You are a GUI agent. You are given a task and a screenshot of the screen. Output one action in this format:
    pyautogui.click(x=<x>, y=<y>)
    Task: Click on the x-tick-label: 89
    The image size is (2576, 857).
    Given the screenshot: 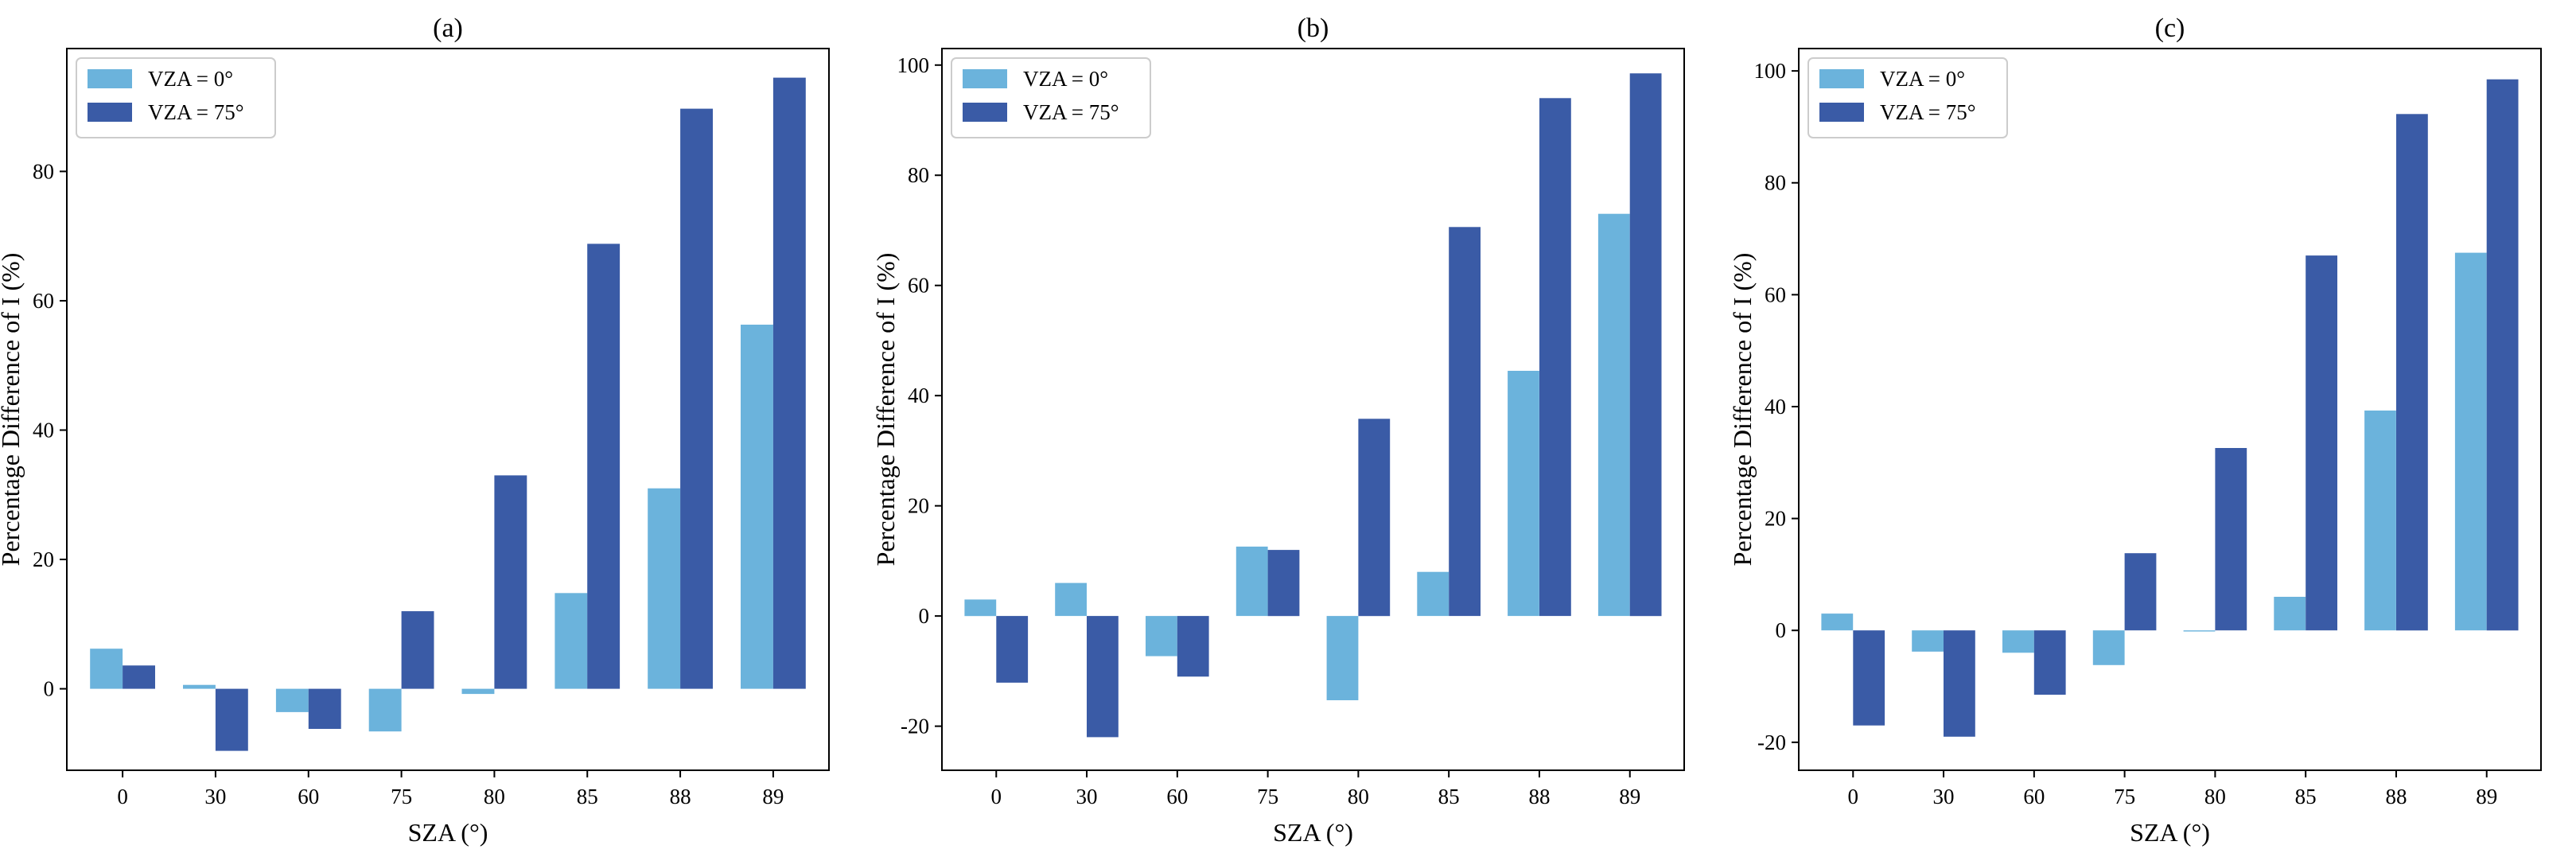 What is the action you would take?
    pyautogui.click(x=2487, y=797)
    